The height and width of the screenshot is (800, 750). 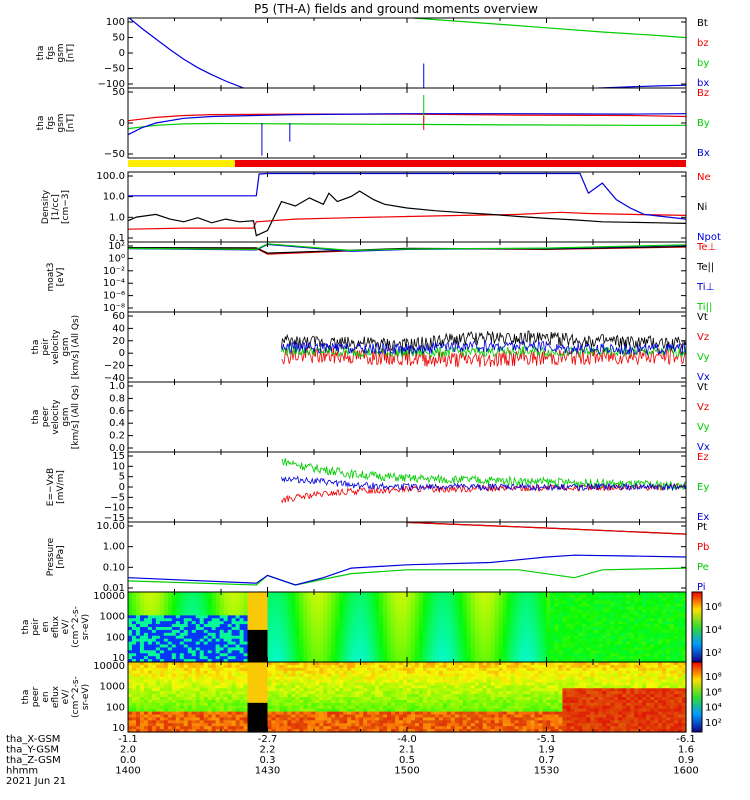 What do you see at coordinates (66, 346) in the screenshot?
I see `y-axis-label: gsm` at bounding box center [66, 346].